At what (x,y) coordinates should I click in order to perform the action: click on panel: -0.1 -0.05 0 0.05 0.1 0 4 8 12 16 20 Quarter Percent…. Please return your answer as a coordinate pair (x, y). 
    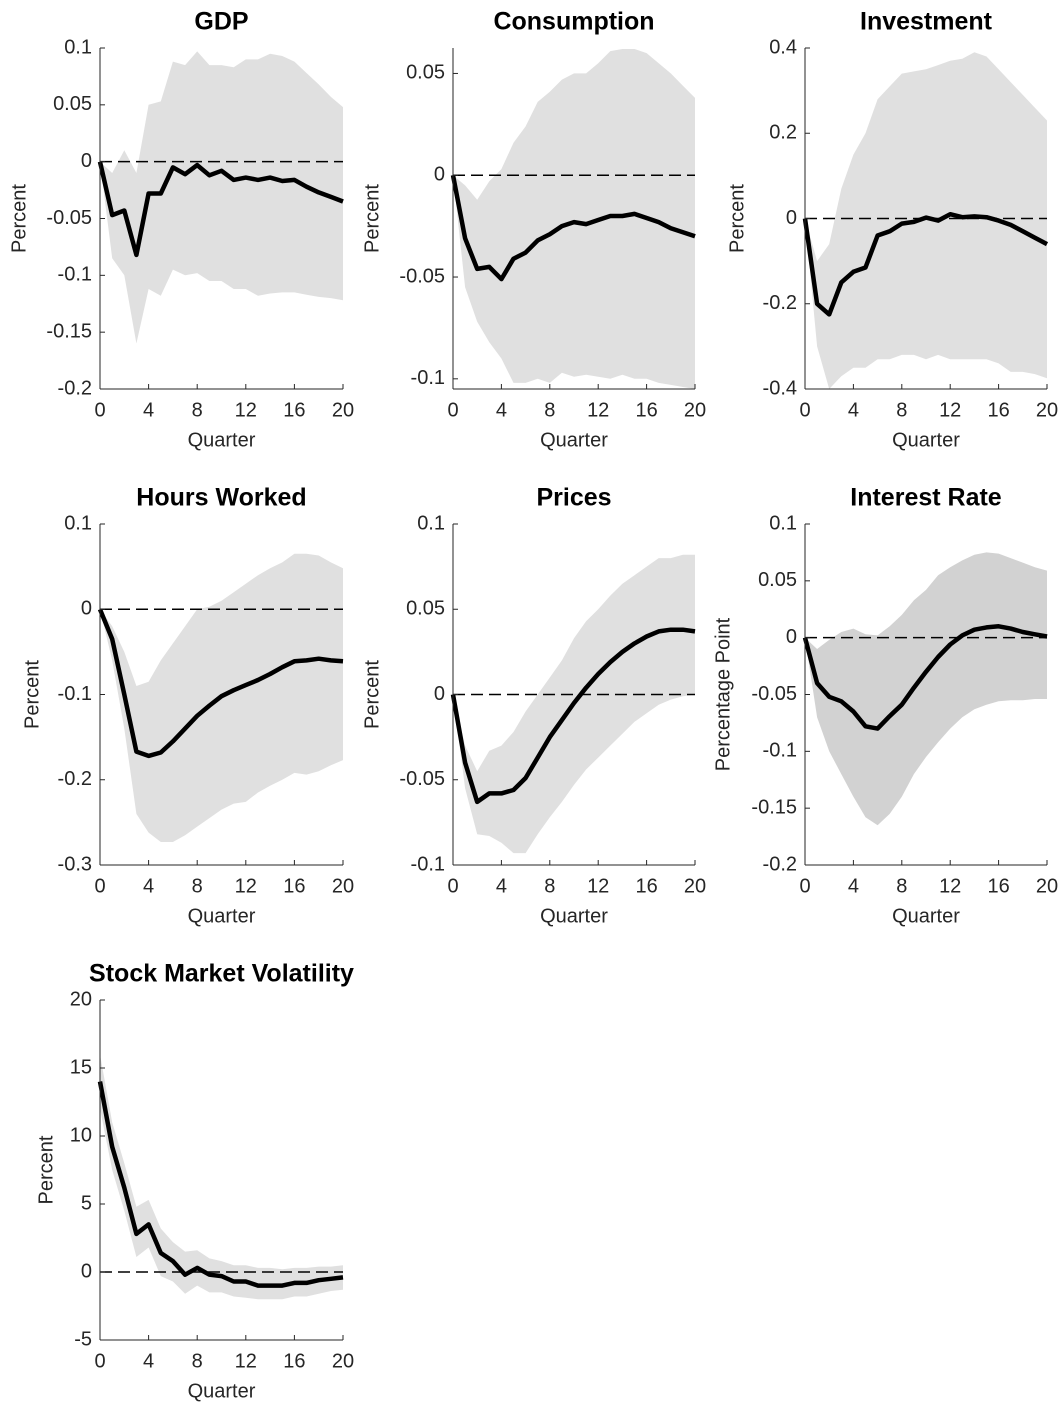
    Looking at the image, I should click on (533, 706).